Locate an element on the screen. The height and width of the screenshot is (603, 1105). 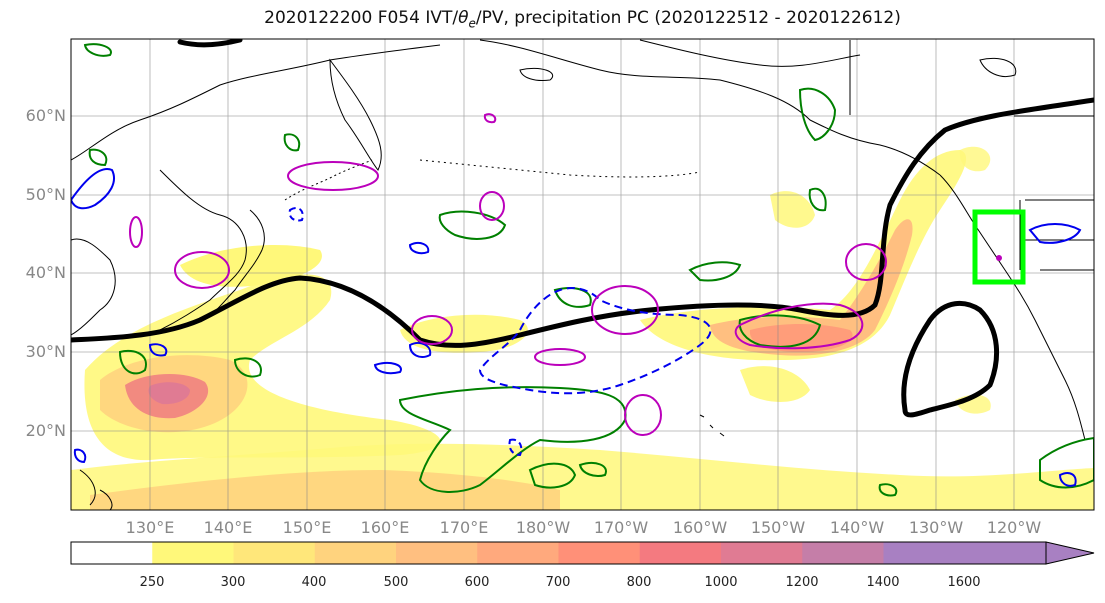
region-box-center is located at coordinates (999, 258).